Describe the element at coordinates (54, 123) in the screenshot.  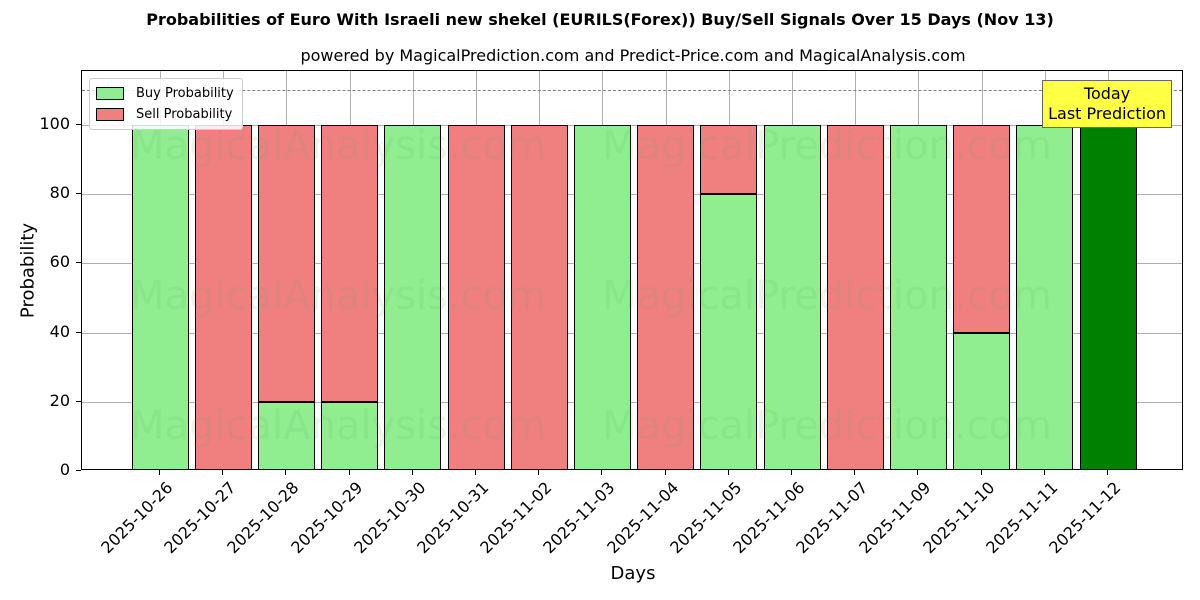
I see `y-tick-label: 100` at that location.